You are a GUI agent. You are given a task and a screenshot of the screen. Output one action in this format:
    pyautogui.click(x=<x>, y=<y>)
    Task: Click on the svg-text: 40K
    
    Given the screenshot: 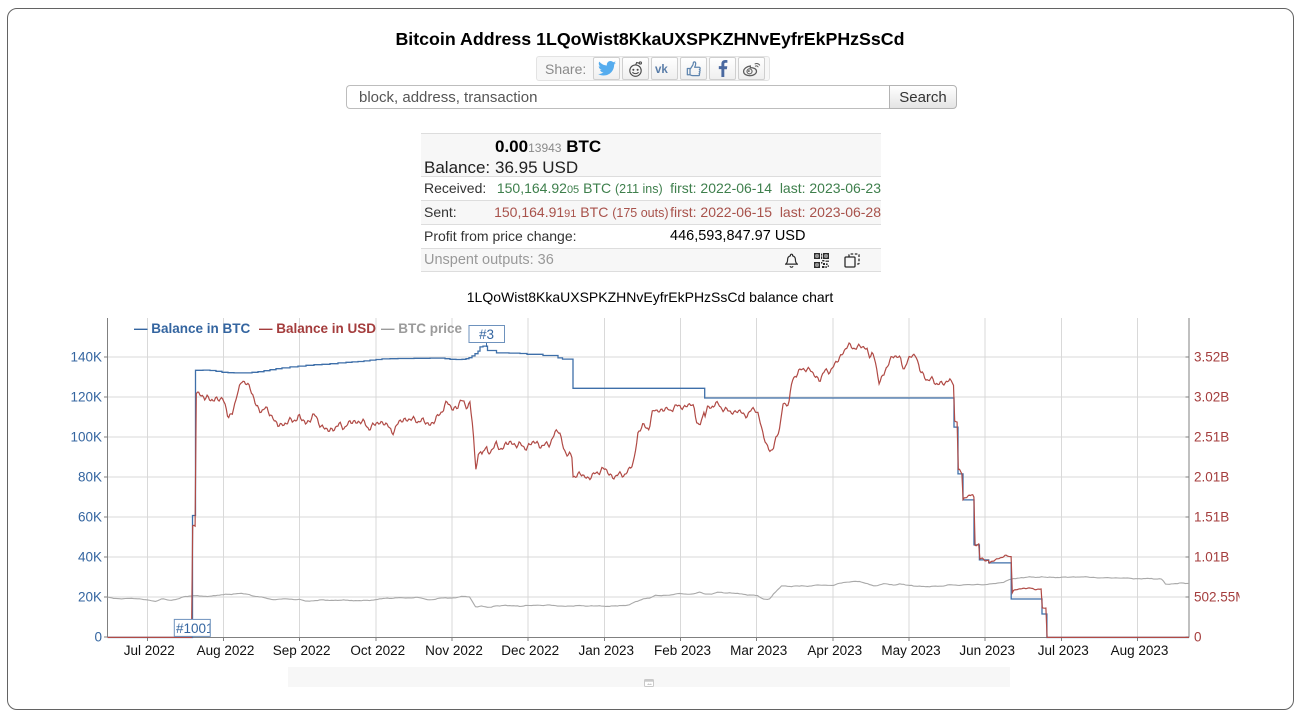 What is the action you would take?
    pyautogui.click(x=90, y=557)
    